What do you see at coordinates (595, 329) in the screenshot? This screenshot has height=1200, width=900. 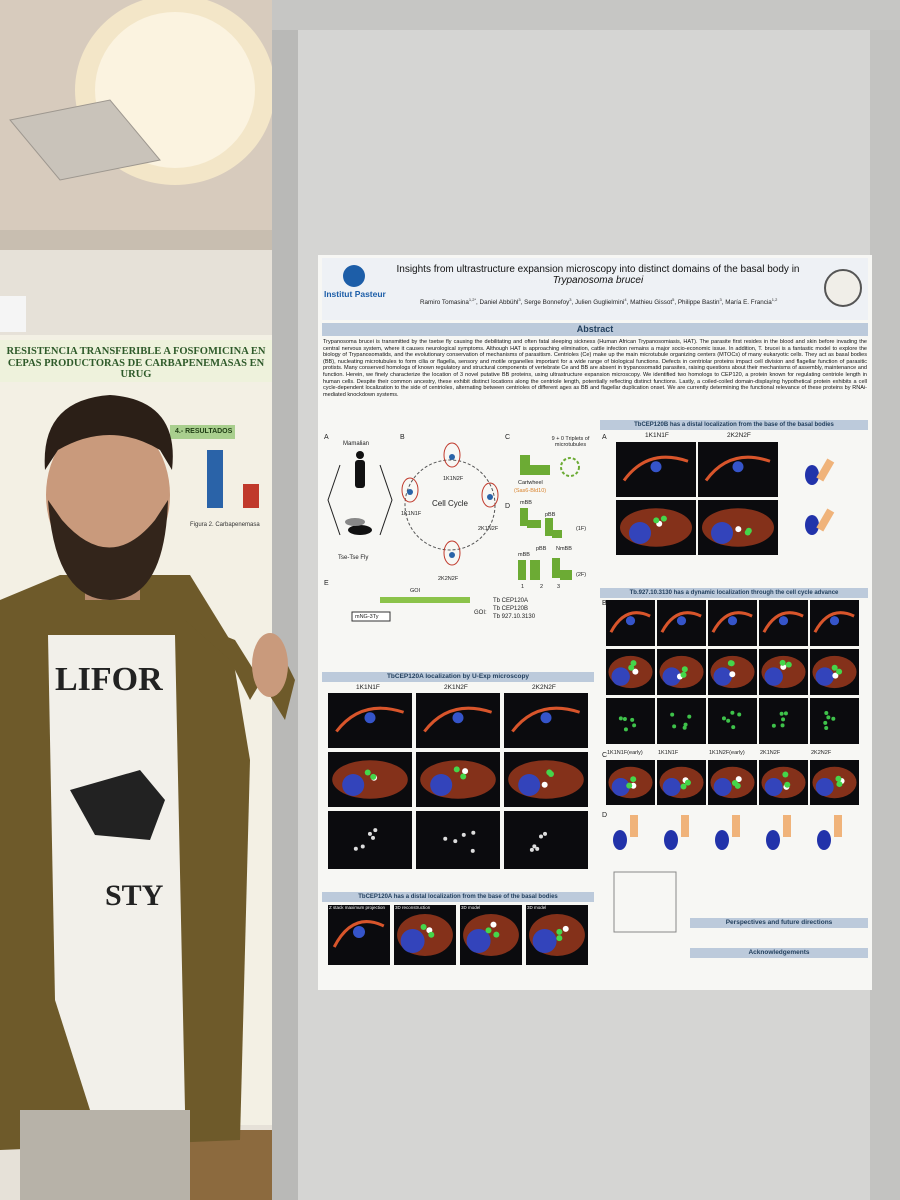 I see `section-heading: Abstract` at bounding box center [595, 329].